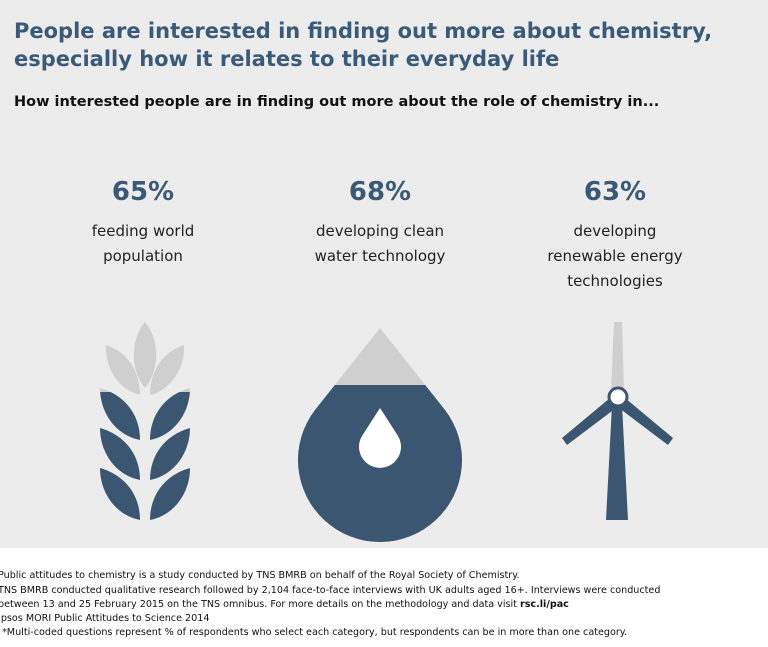 Image resolution: width=768 pixels, height=647 pixels. Describe the element at coordinates (615, 192) in the screenshot. I see `percent: 63%` at that location.